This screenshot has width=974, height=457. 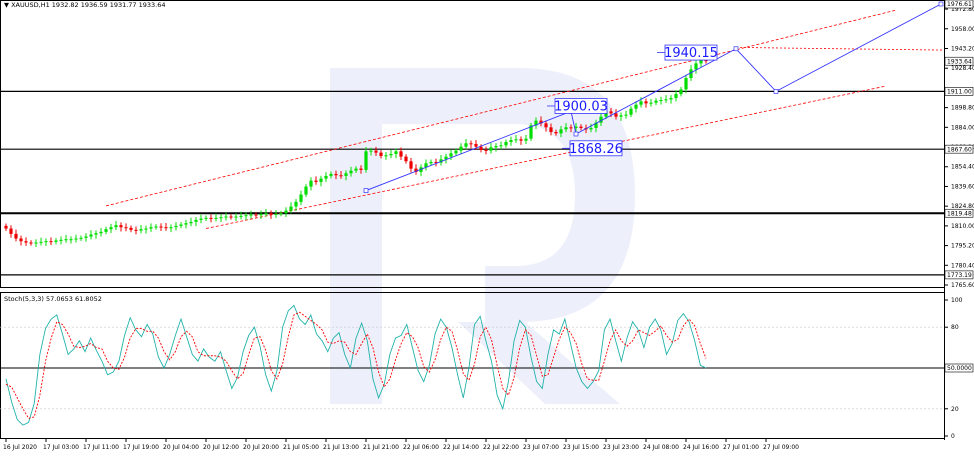 I want to click on time-tick-label: 27 Jul 09:00, so click(x=781, y=447).